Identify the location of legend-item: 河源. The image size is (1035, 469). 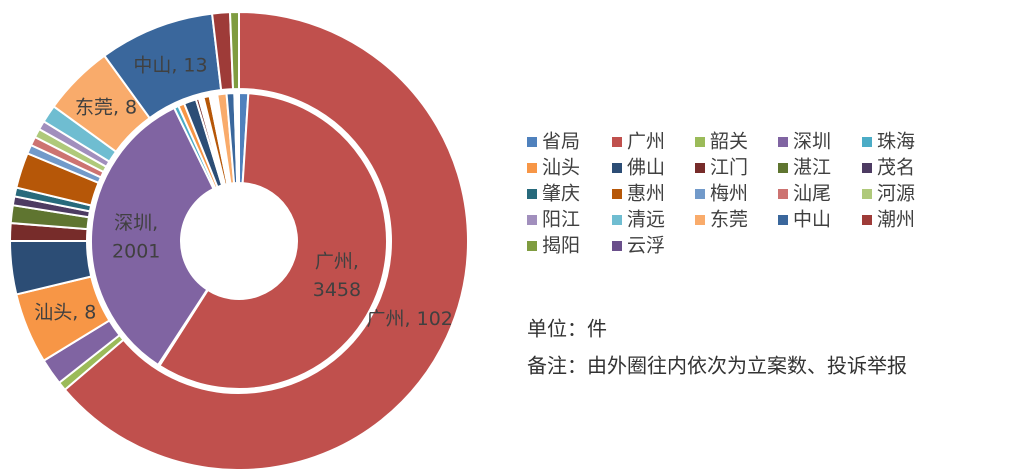
(888, 194).